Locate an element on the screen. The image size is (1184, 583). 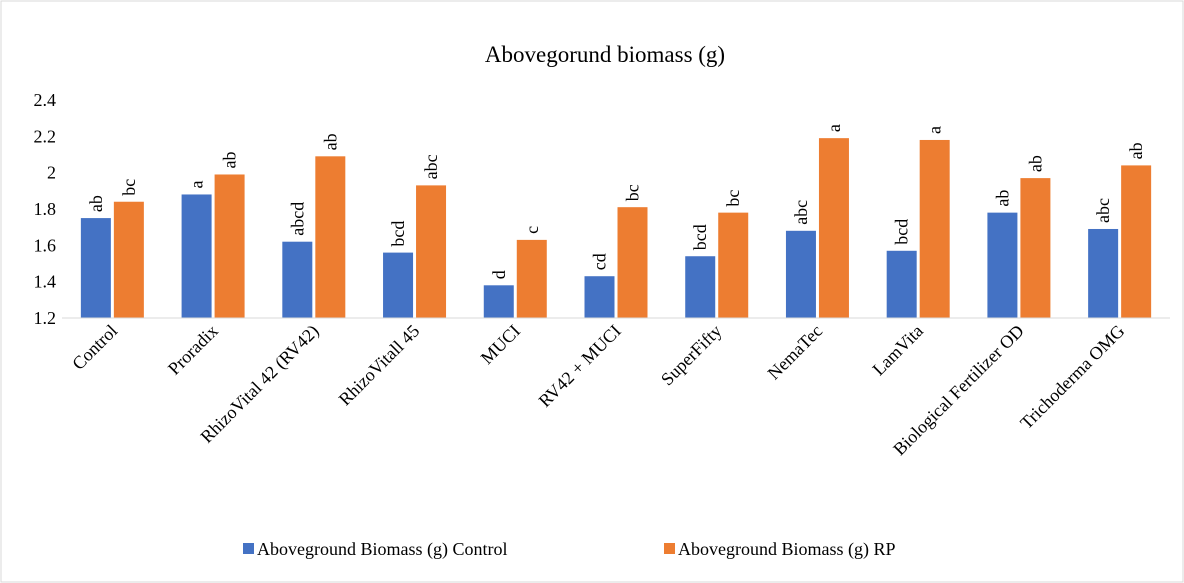
y-tick-label: 2 is located at coordinates (51, 173).